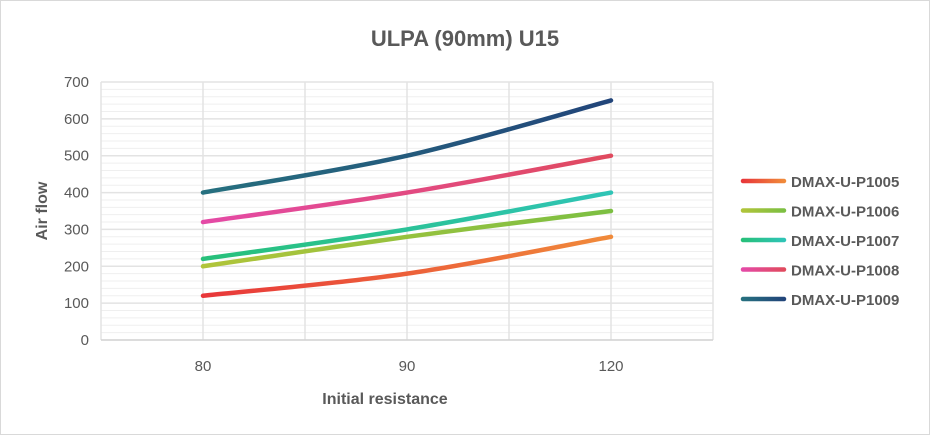  Describe the element at coordinates (610, 366) in the screenshot. I see `x-tick-label: 120` at that location.